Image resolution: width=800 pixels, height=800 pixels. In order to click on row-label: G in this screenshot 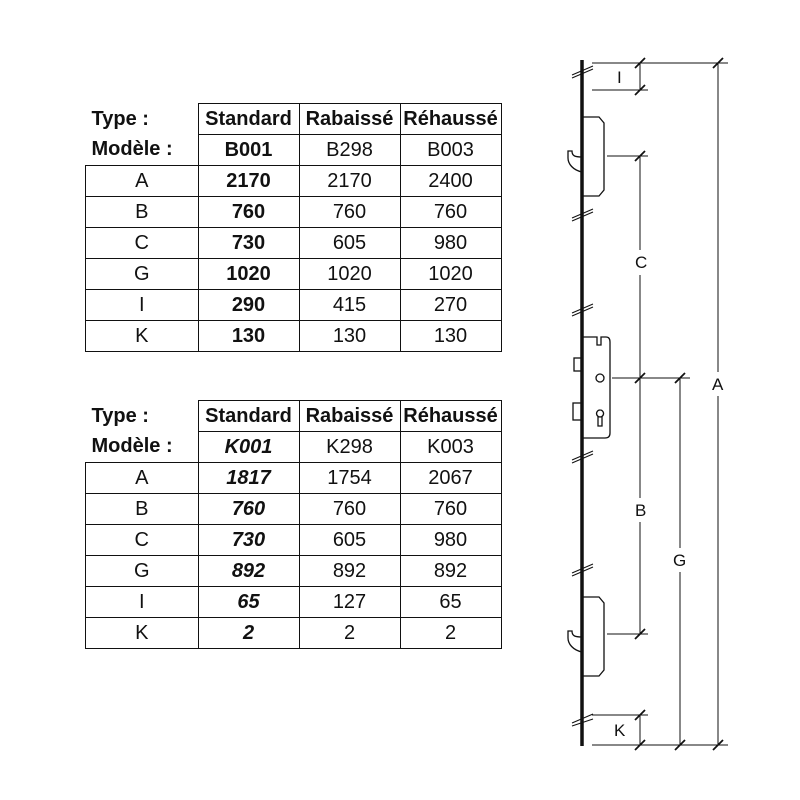, I will do `click(142, 571)`.